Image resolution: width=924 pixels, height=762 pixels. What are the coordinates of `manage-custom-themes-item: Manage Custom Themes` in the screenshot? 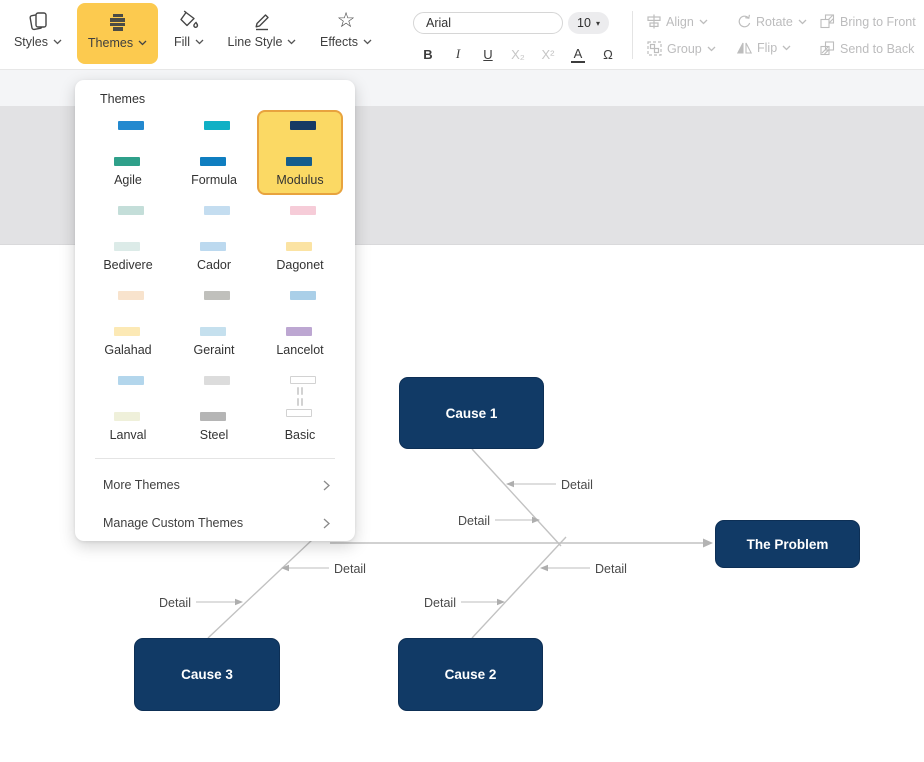 It's located at (215, 523).